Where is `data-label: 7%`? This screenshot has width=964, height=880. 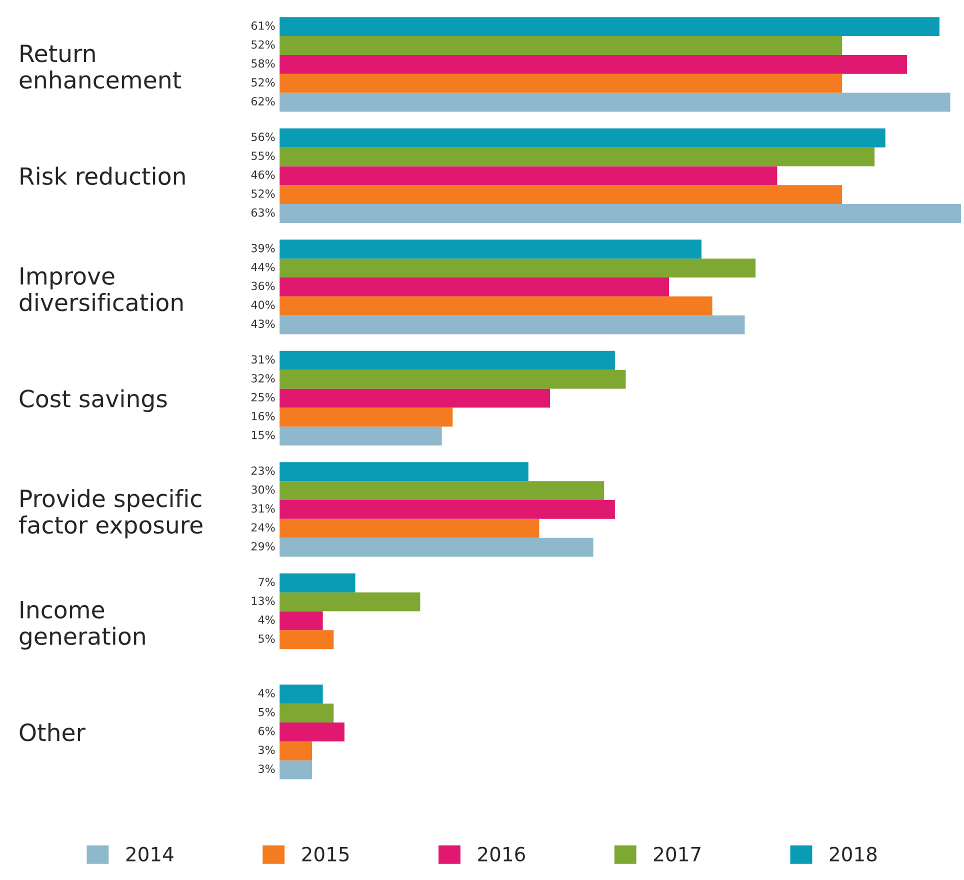
data-label: 7% is located at coordinates (266, 582).